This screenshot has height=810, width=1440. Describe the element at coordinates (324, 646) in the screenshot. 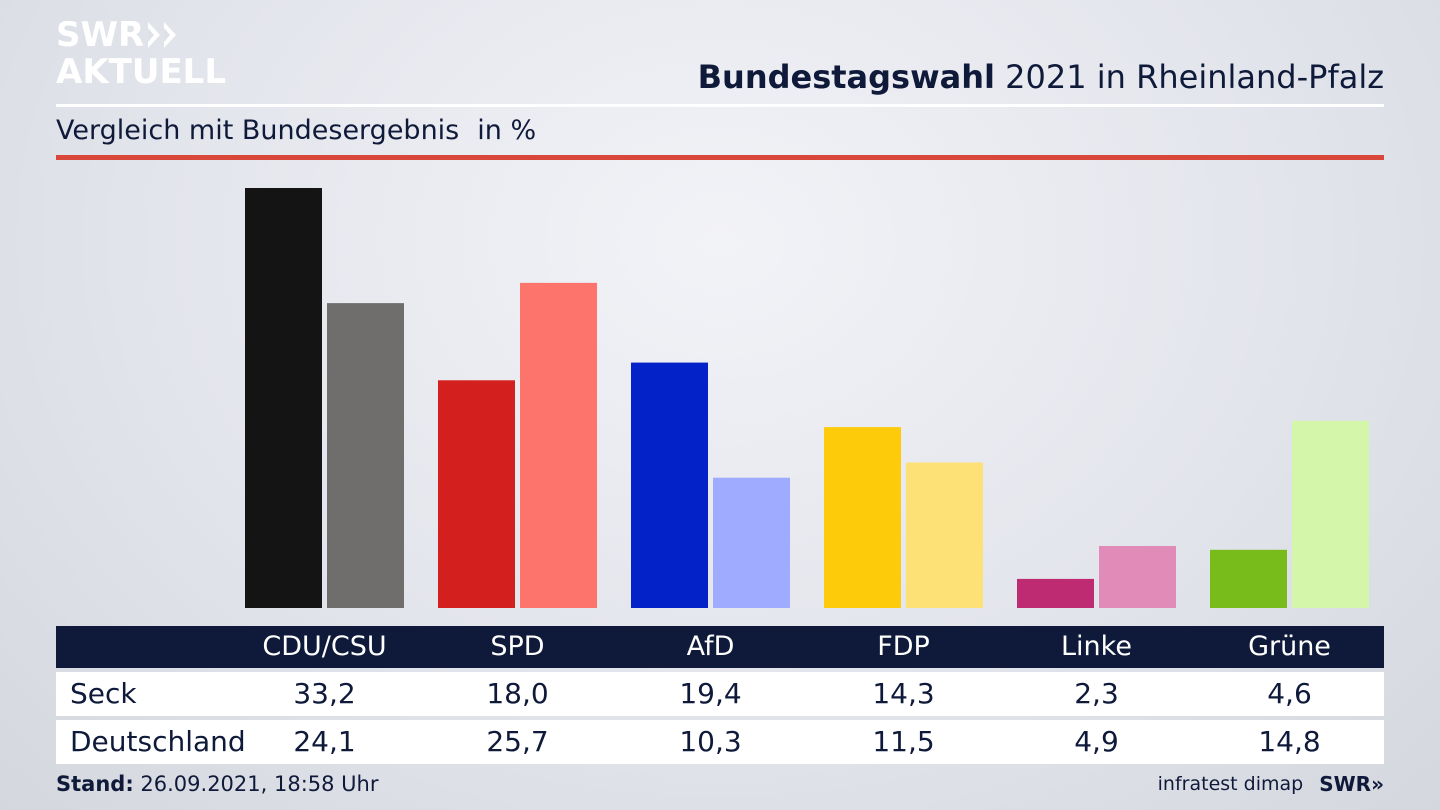

I see `column-header: CDU/CSU` at that location.